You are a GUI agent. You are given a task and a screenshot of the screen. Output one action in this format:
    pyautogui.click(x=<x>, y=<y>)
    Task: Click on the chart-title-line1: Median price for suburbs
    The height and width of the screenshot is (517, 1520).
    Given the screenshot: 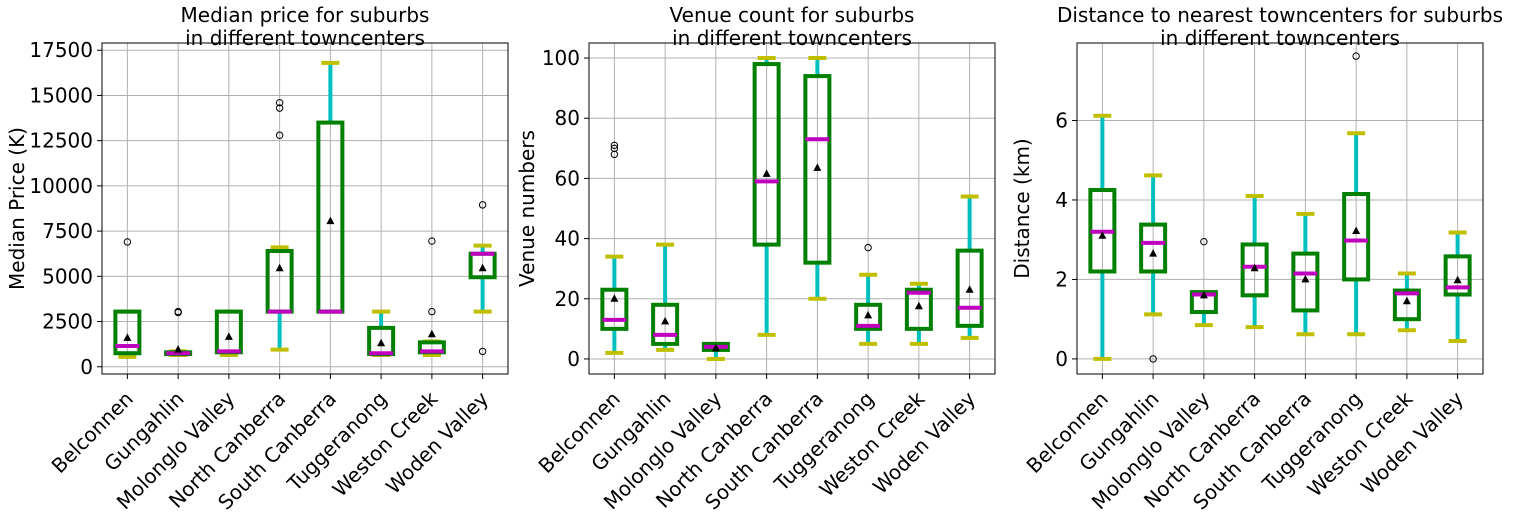 What is the action you would take?
    pyautogui.click(x=305, y=15)
    